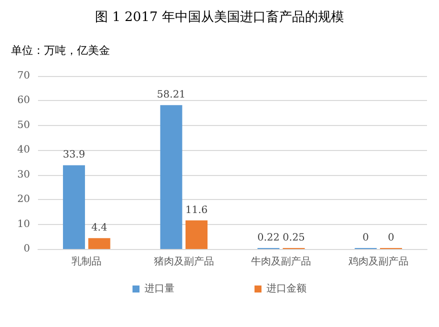  What do you see at coordinates (184, 262) in the screenshot?
I see `x-tick-label: 猪肉及副产品` at bounding box center [184, 262].